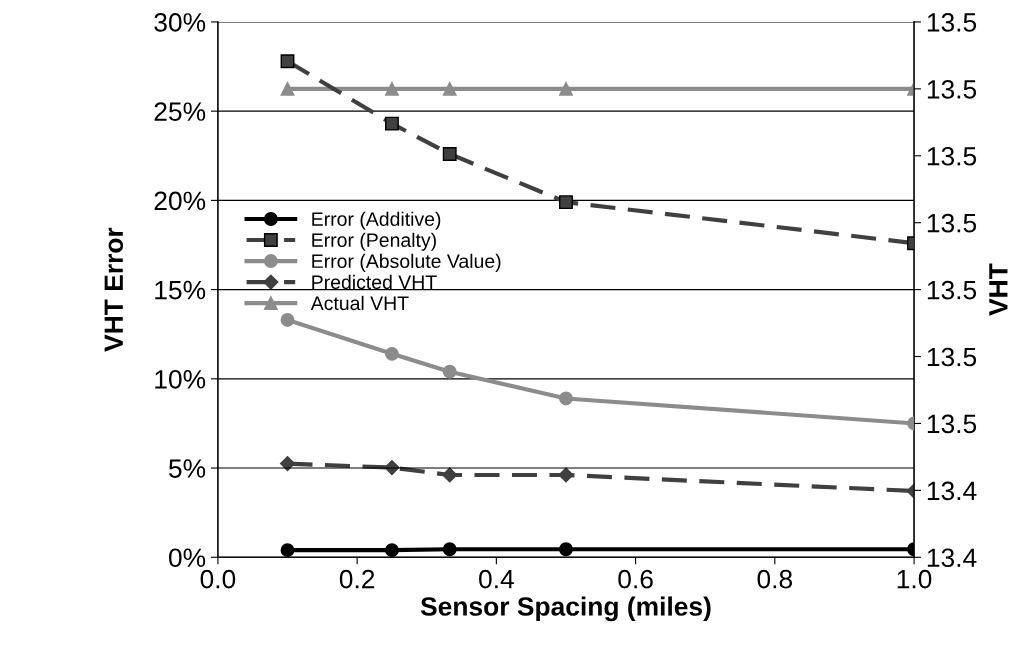 The height and width of the screenshot is (645, 1023). I want to click on x-tick-label: 0.4, so click(496, 579).